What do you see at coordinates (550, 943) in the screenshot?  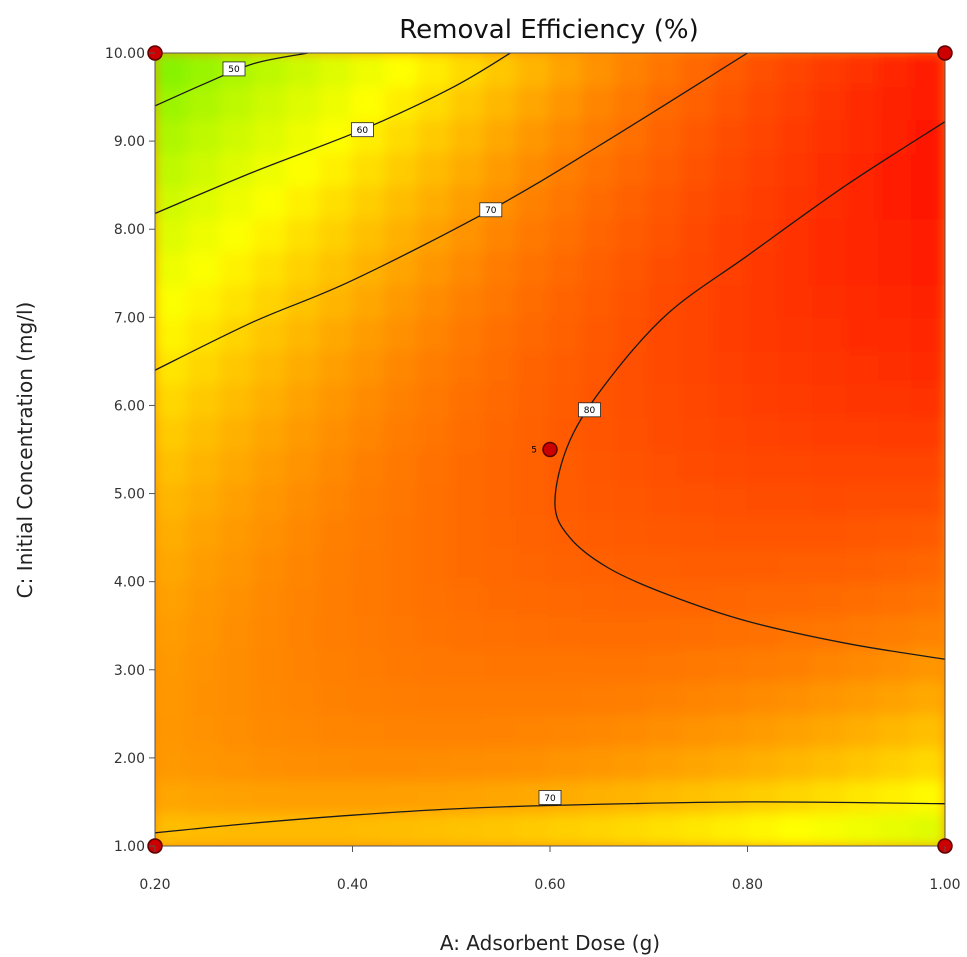 I see `x-axis-title: A: Adsorbent Dose (g)` at bounding box center [550, 943].